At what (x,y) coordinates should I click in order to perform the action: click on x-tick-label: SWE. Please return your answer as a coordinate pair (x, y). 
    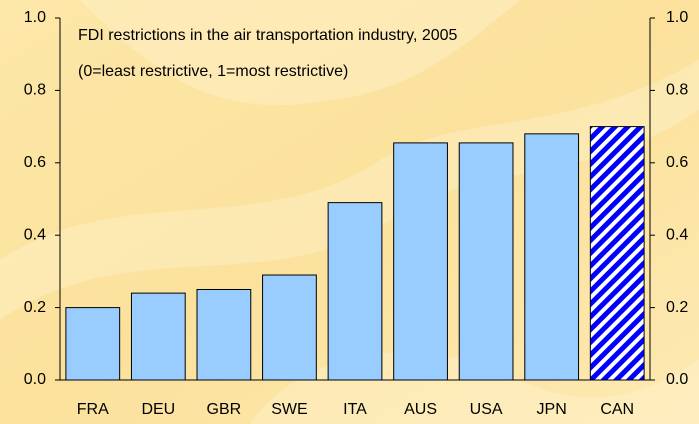
    Looking at the image, I should click on (289, 409).